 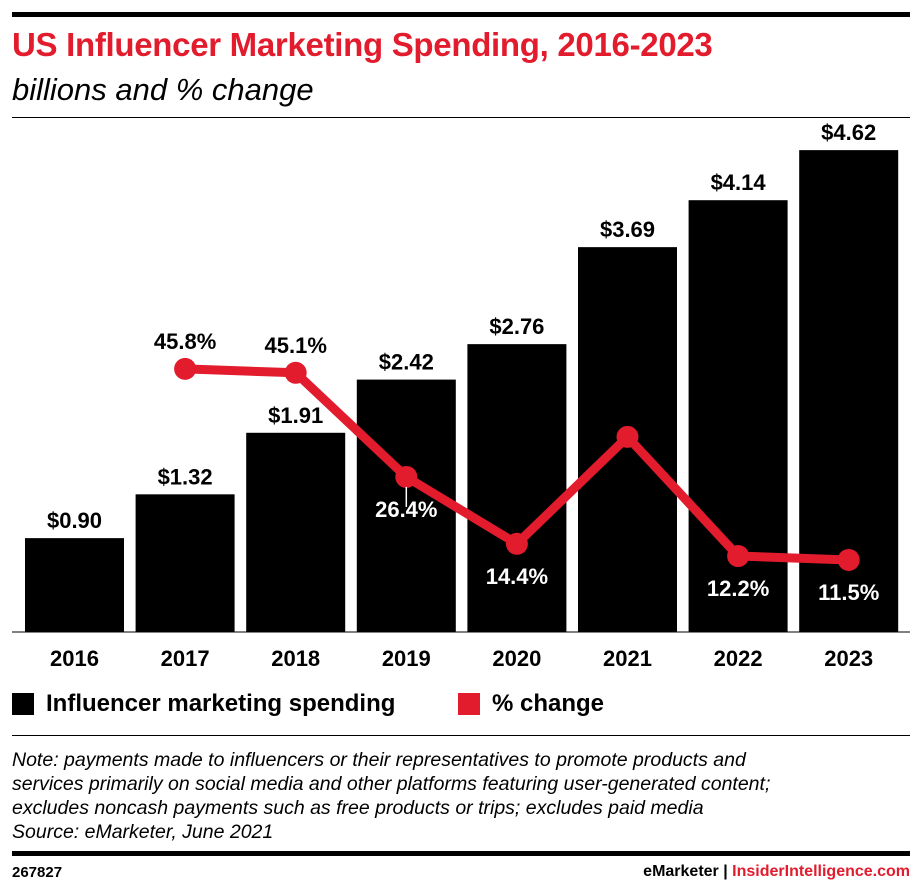 I want to click on x-tick-label: 2020, so click(x=516, y=658).